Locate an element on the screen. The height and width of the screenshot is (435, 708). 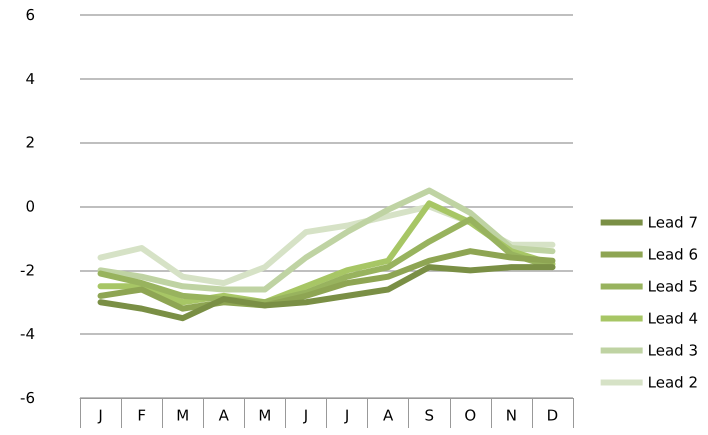
legend-label: Lead 6 is located at coordinates (673, 255).